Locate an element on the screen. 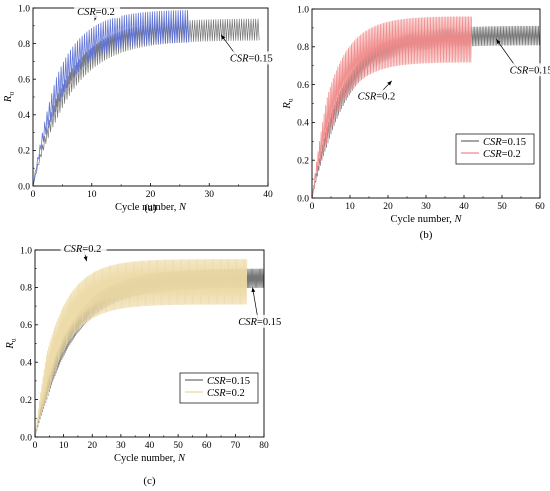 Image resolution: width=550 pixels, height=491 pixels. panel-caption: (a) is located at coordinates (150, 208).